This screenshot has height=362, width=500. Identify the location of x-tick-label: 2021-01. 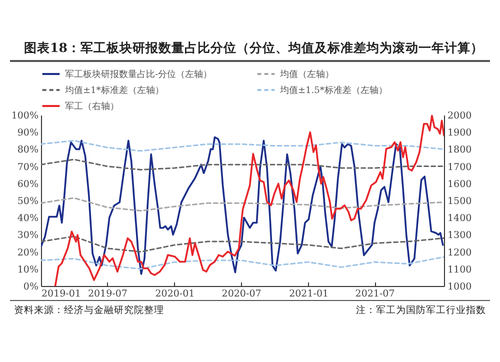
(309, 294).